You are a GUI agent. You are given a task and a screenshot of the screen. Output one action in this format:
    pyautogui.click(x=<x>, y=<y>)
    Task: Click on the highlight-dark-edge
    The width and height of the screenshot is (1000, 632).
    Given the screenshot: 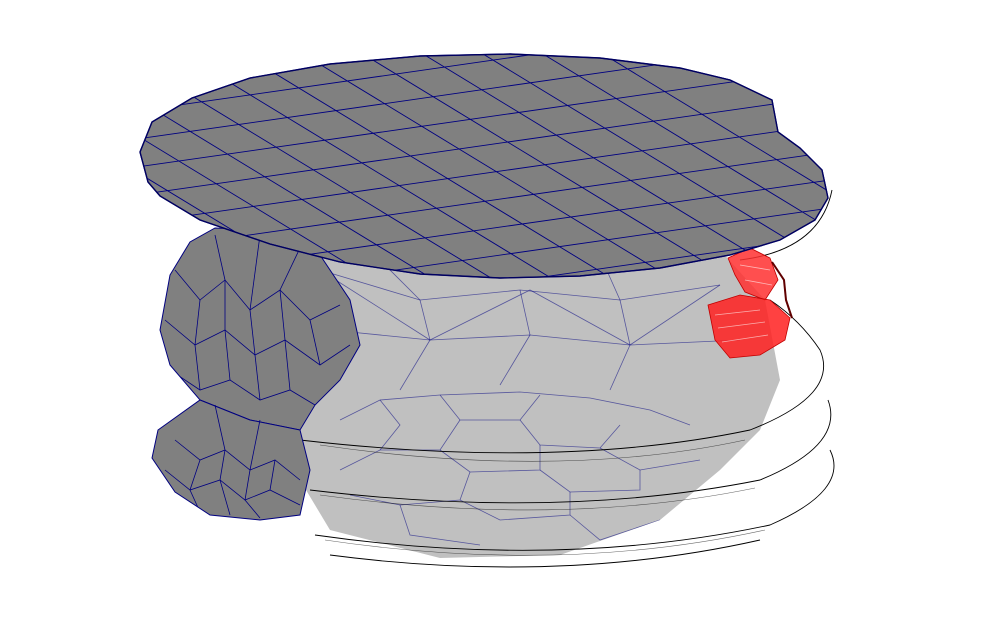 What is the action you would take?
    pyautogui.click(x=782, y=290)
    